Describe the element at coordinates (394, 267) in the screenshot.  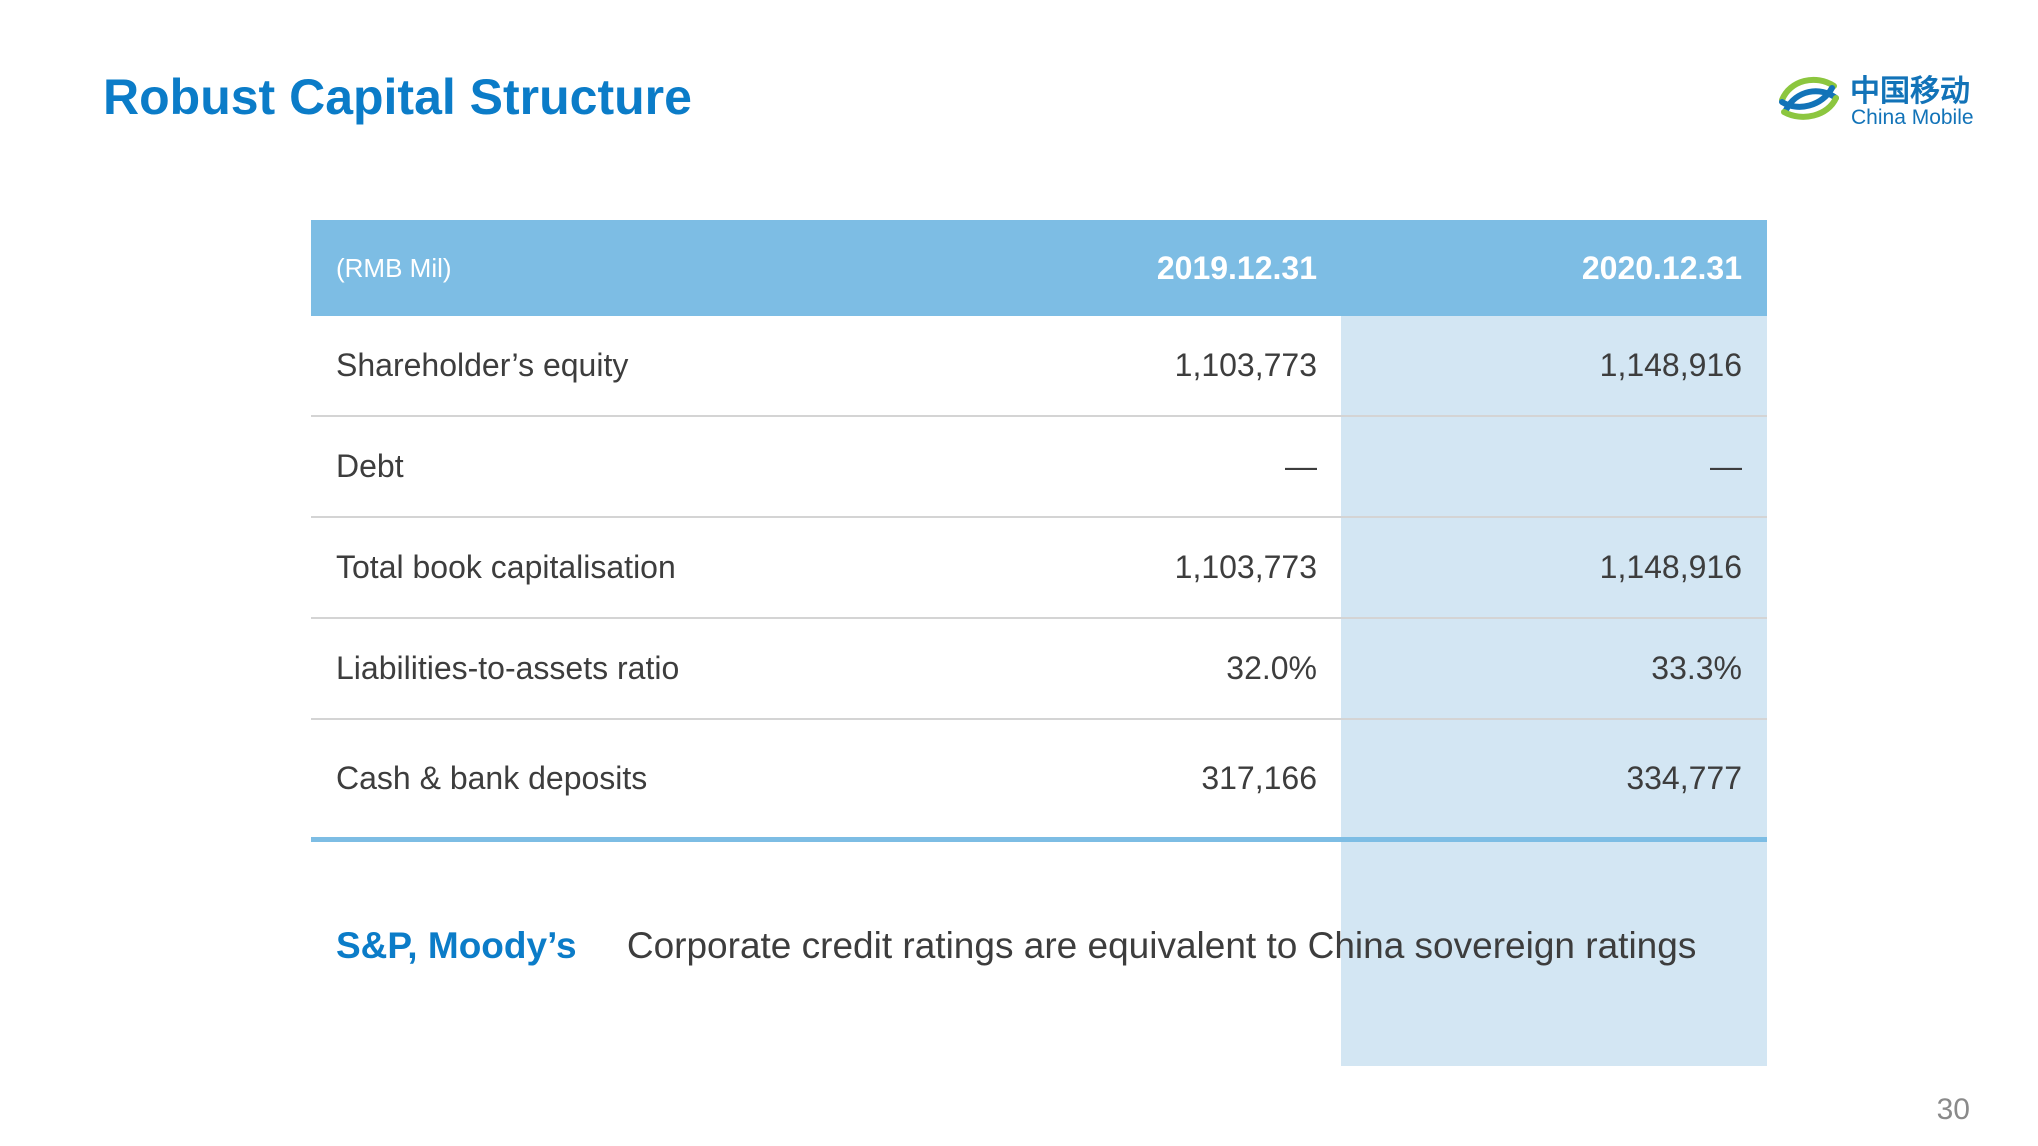
I see `unit-label: (RMB Mil)` at that location.